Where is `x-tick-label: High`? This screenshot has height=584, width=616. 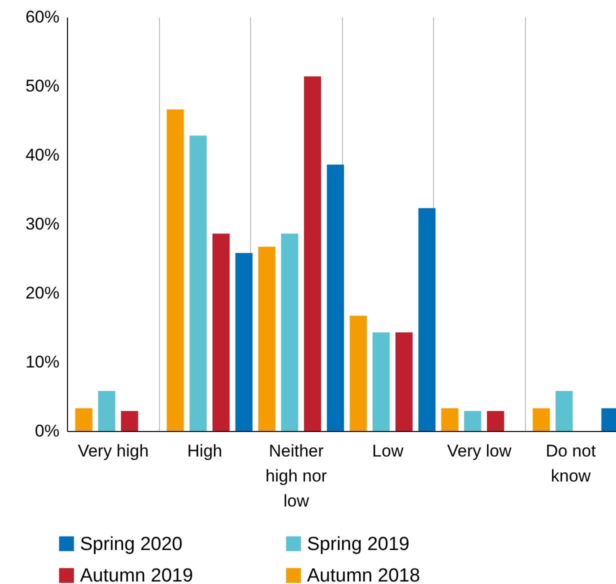 x-tick-label: High is located at coordinates (204, 451).